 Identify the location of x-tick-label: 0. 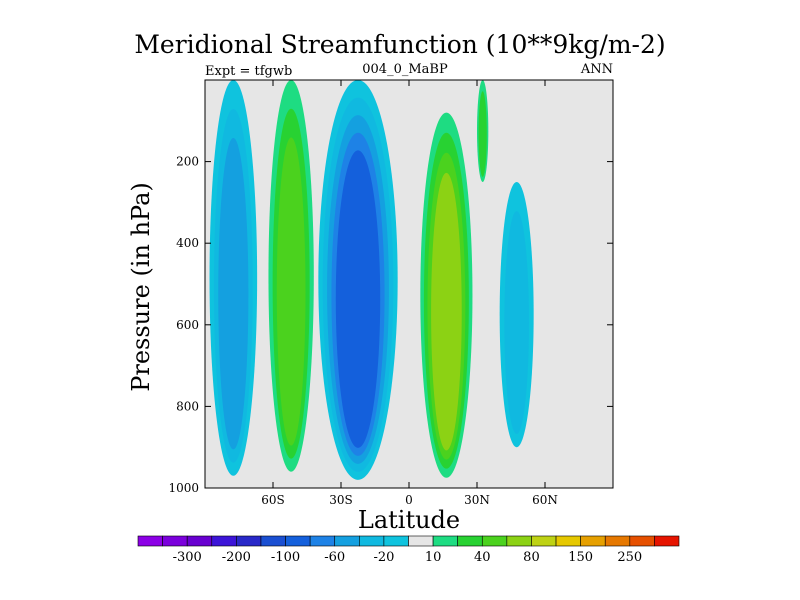
(409, 500).